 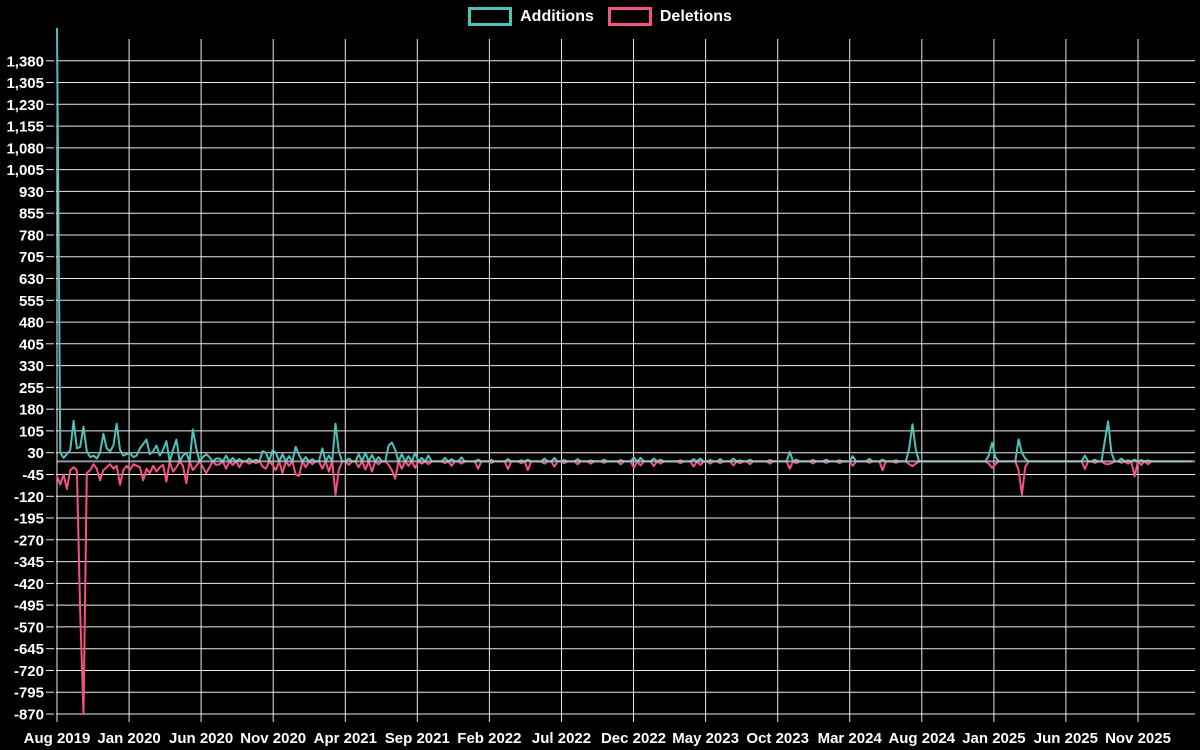 I want to click on x-tick-label: Jun 2025, so click(x=1066, y=738).